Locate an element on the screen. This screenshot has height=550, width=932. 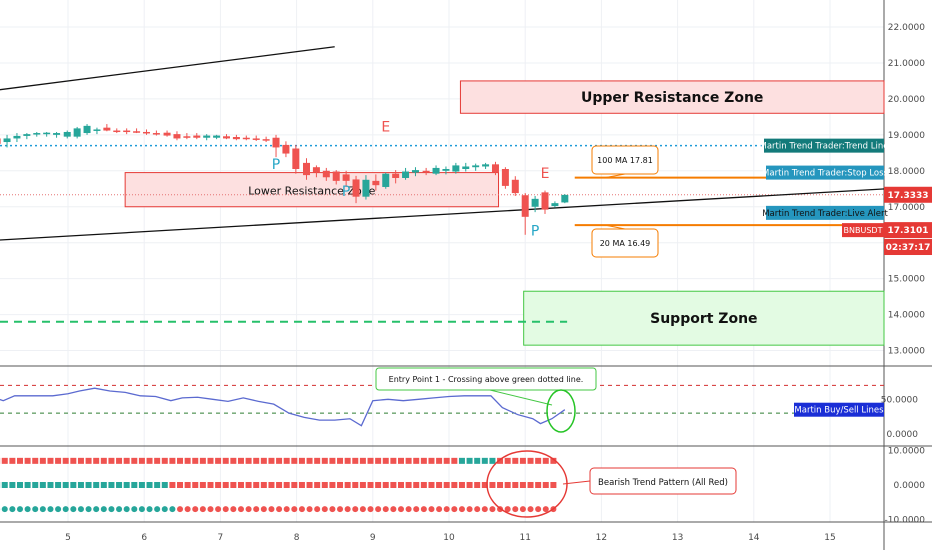
signal-mark-p: P is located at coordinates (346, 192).